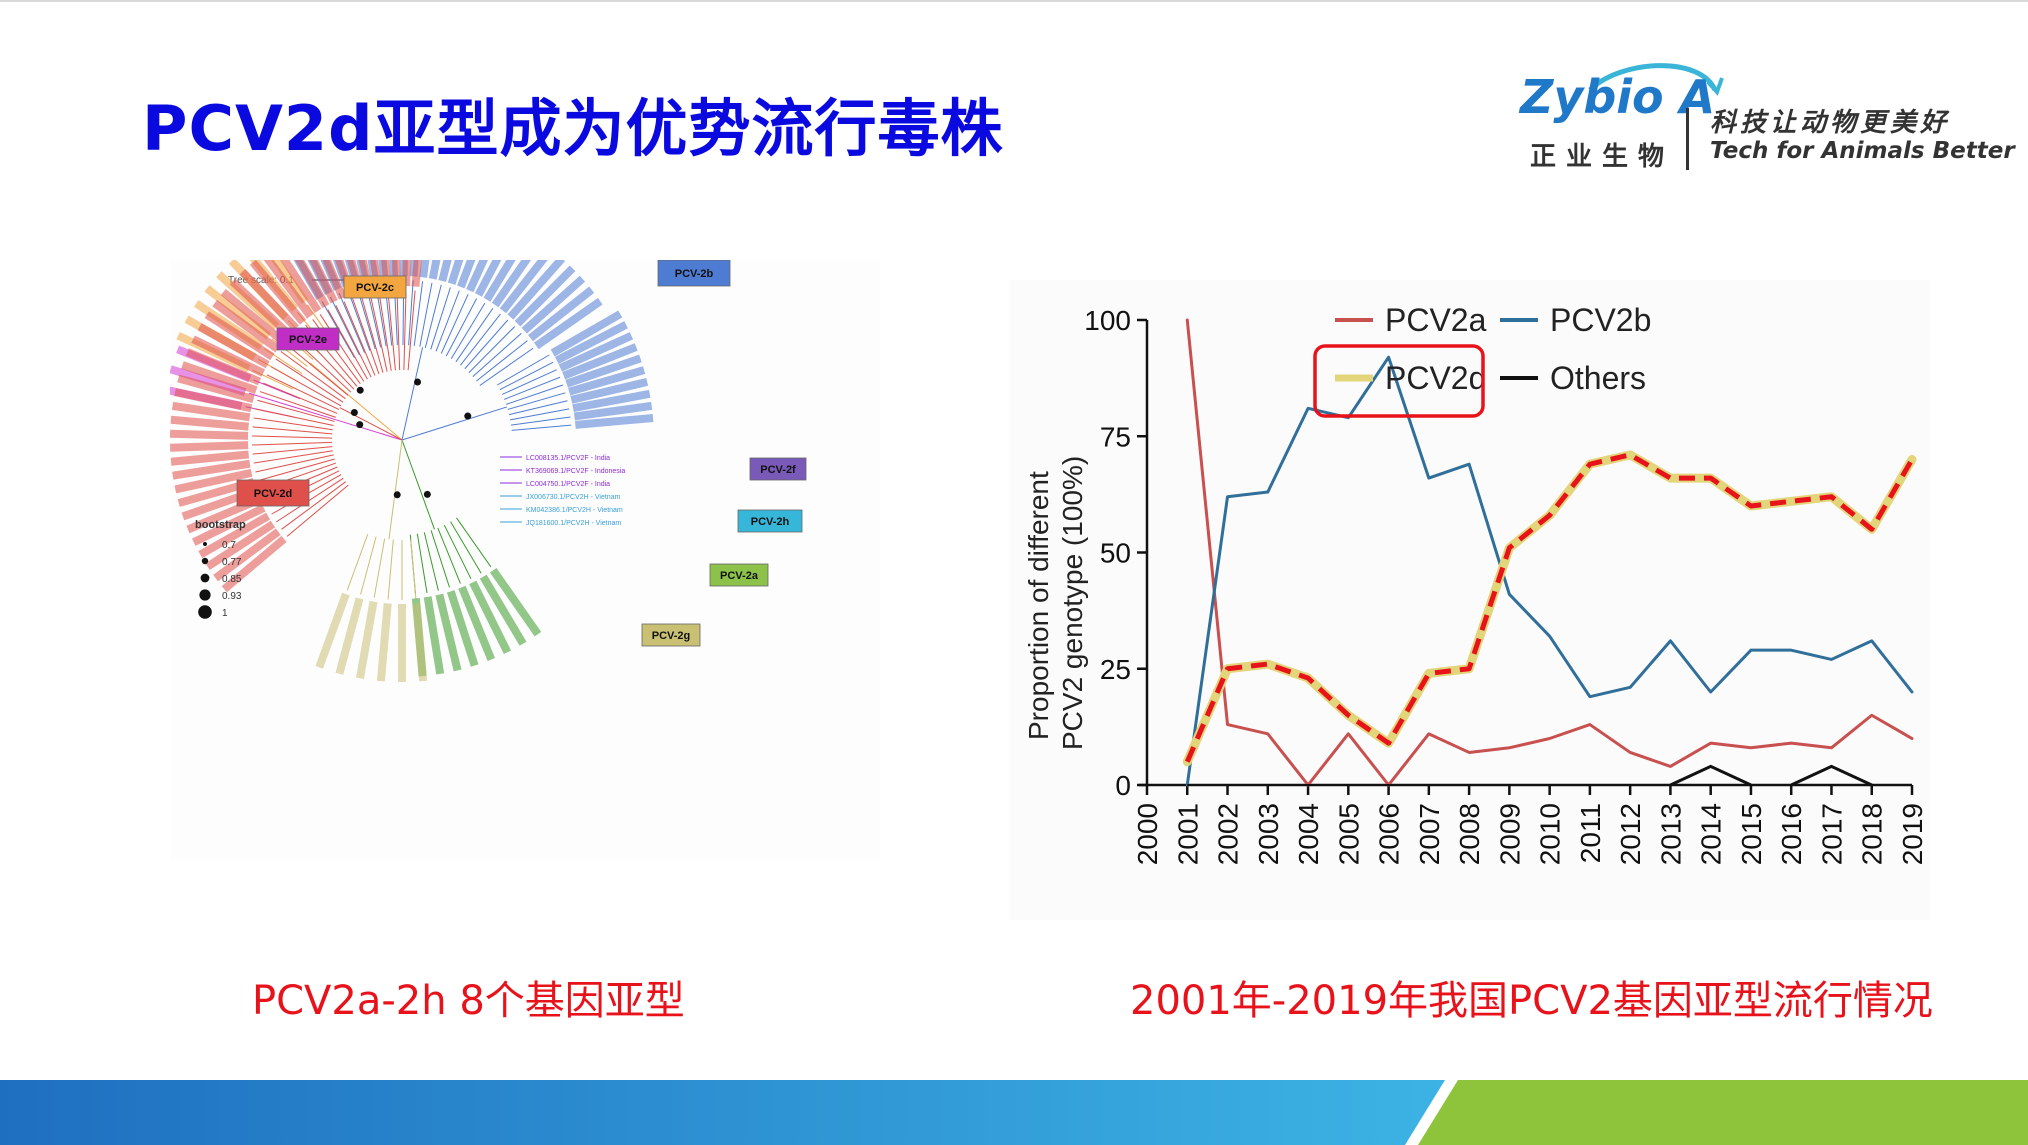 The image size is (2028, 1145). Describe the element at coordinates (573, 128) in the screenshot. I see `slide-title: PCV2d亚型成为优势流行毒株` at that location.